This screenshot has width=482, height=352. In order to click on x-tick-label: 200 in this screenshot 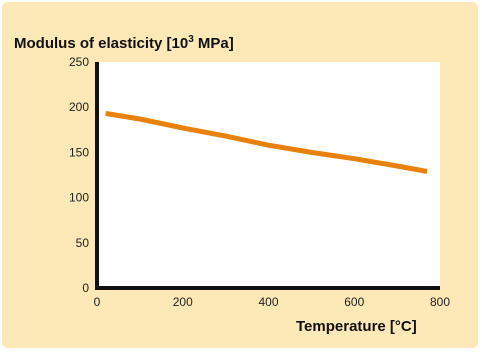, I will do `click(183, 302)`.